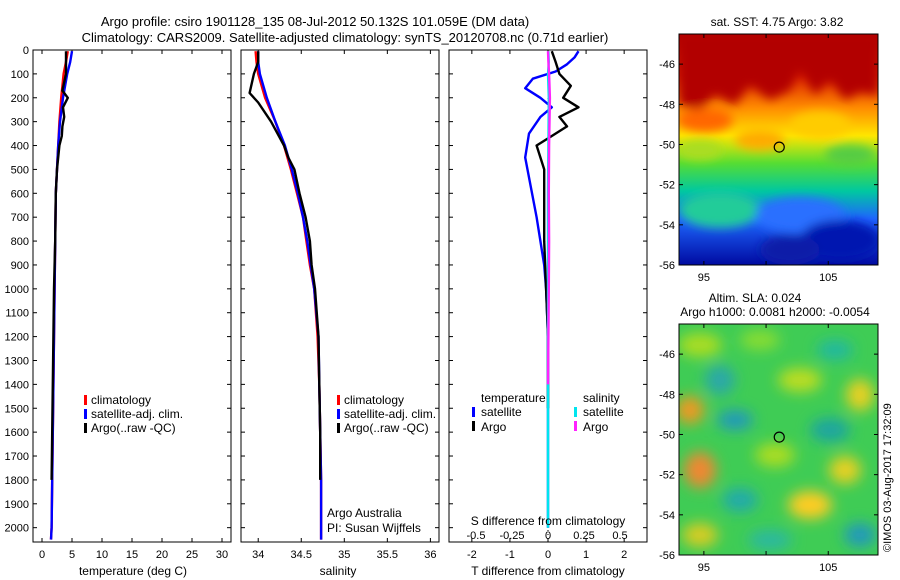 Image resolution: width=900 pixels, height=580 pixels. What do you see at coordinates (494, 427) in the screenshot?
I see `legend-label-t-argo: Argo` at bounding box center [494, 427].